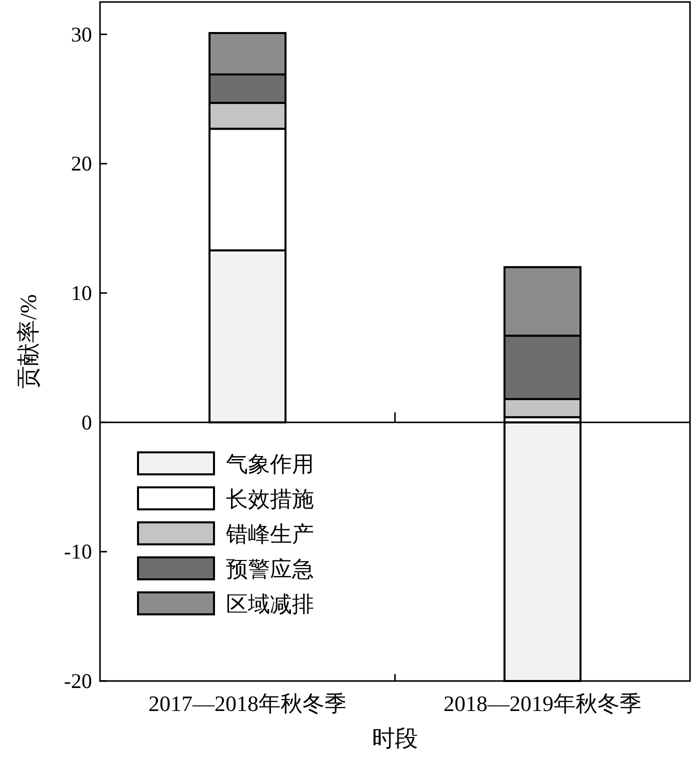 The width and height of the screenshot is (700, 758). I want to click on y-tick-label: 10, so click(81, 293).